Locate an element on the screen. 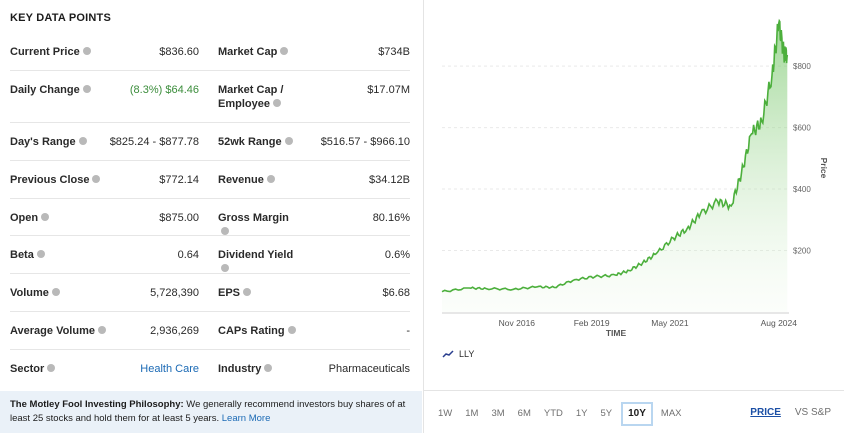 The height and width of the screenshot is (433, 844). data-value: $34.12B is located at coordinates (389, 180).